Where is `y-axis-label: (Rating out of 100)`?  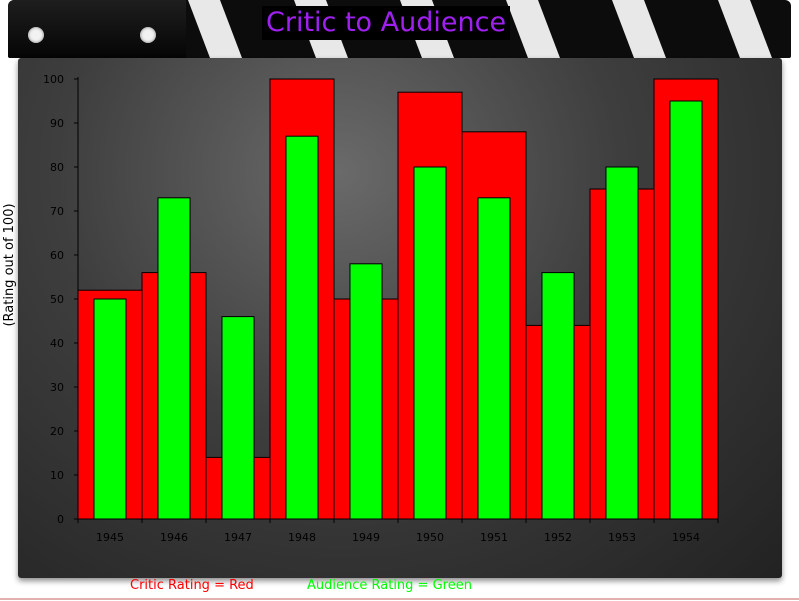
y-axis-label: (Rating out of 100) is located at coordinates (9, 264).